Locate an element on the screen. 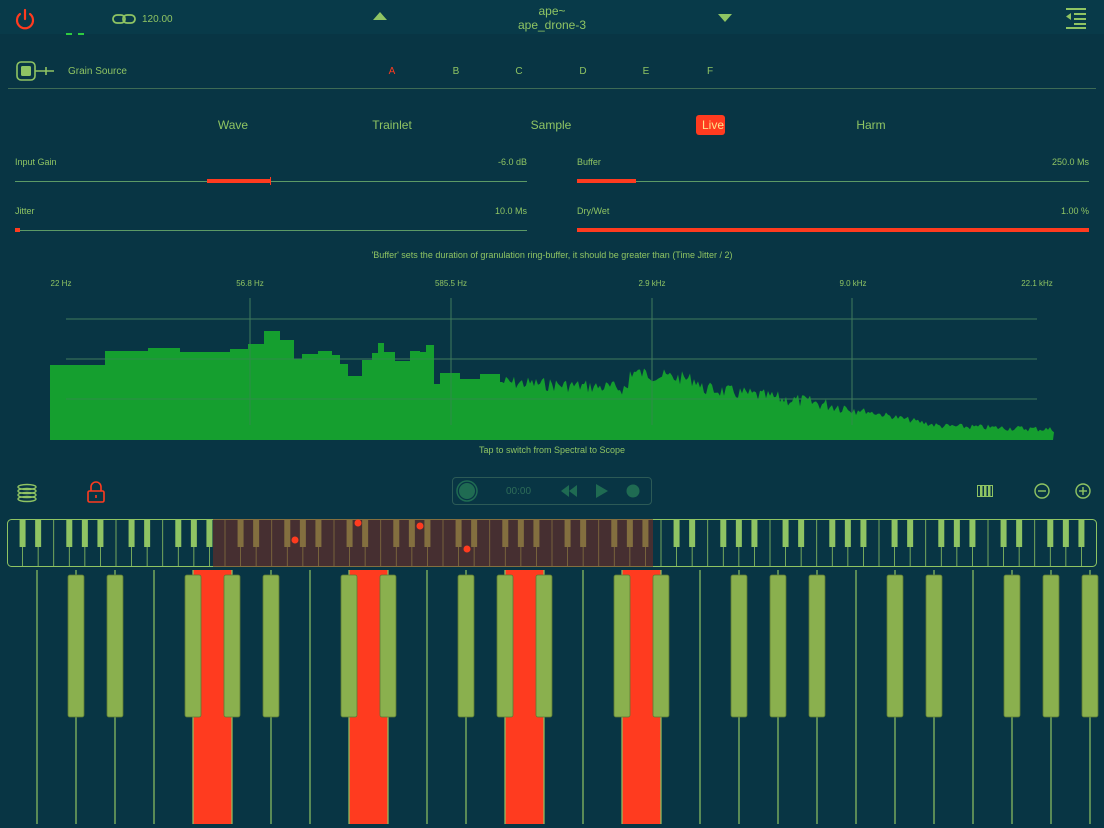  freq-label: 56.8 Hz is located at coordinates (250, 283).